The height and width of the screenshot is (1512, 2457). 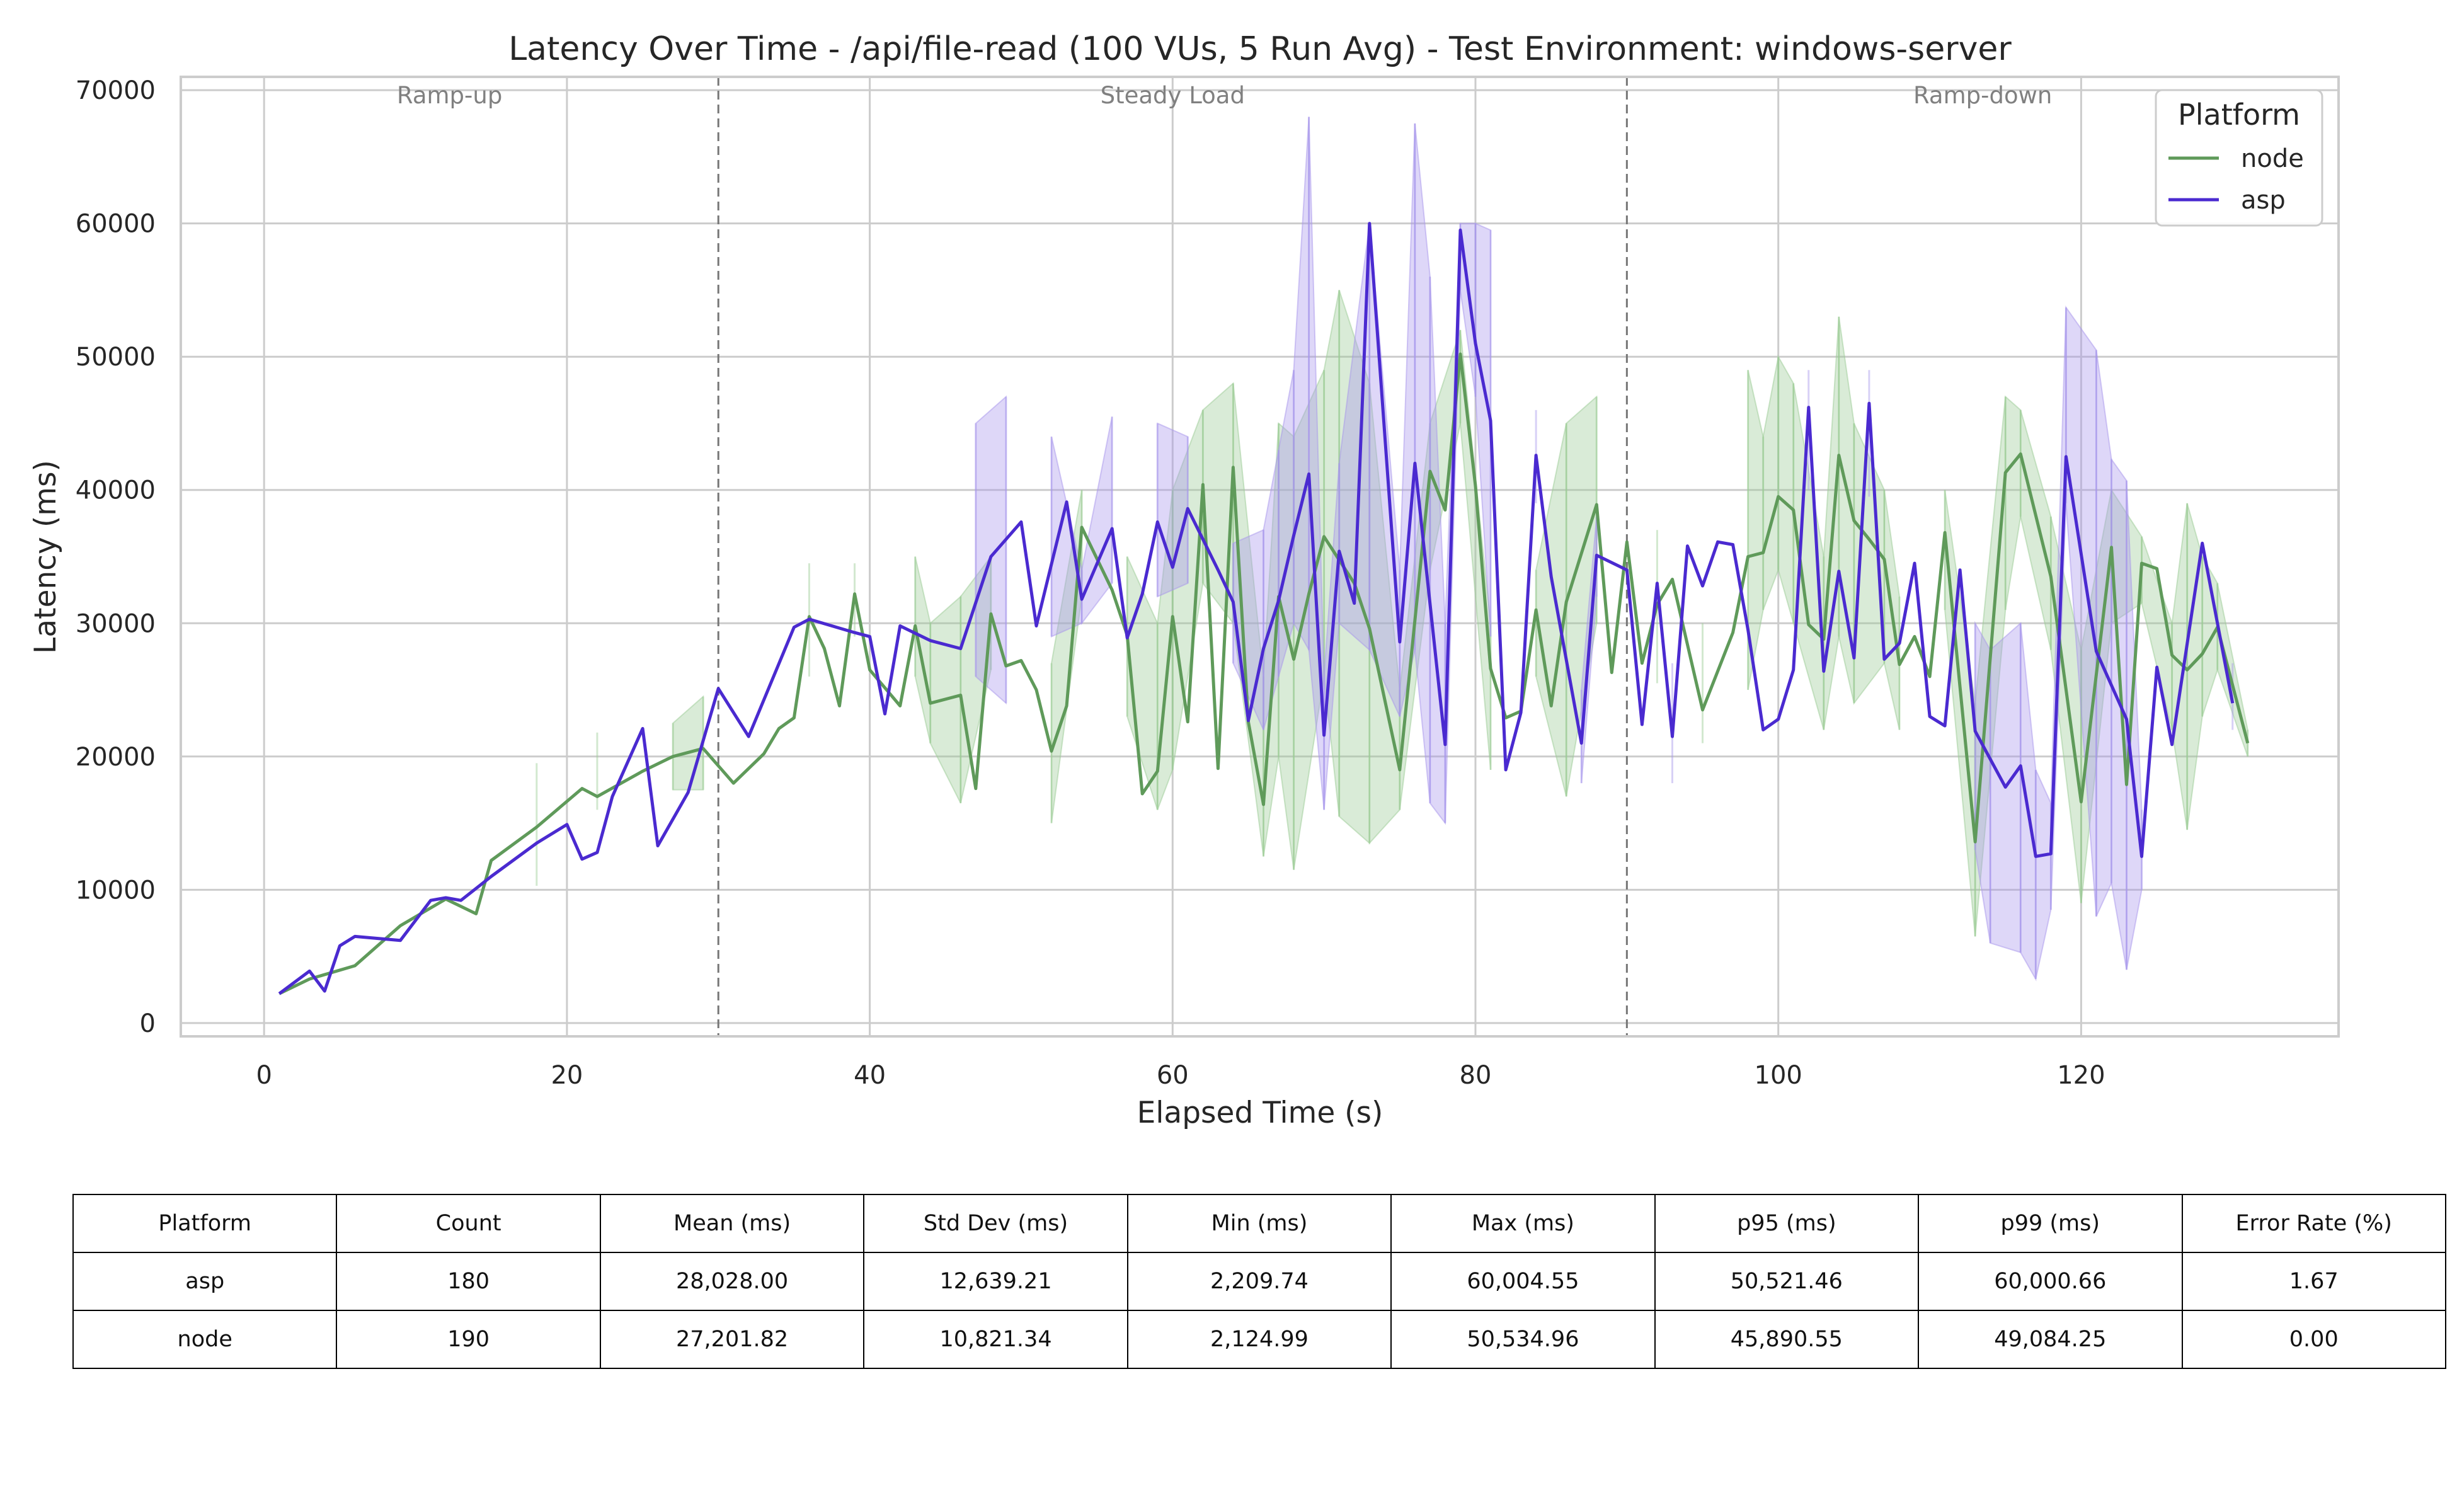 What do you see at coordinates (2050, 1339) in the screenshot?
I see `table-cell: 49,084.25` at bounding box center [2050, 1339].